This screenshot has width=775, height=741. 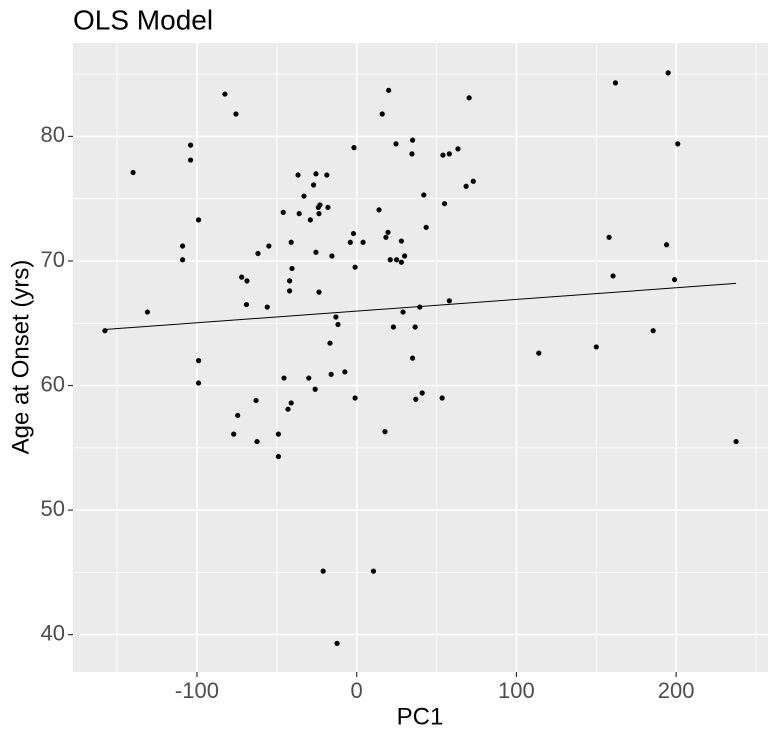 What do you see at coordinates (357, 690) in the screenshot?
I see `x-tick-label: 0` at bounding box center [357, 690].